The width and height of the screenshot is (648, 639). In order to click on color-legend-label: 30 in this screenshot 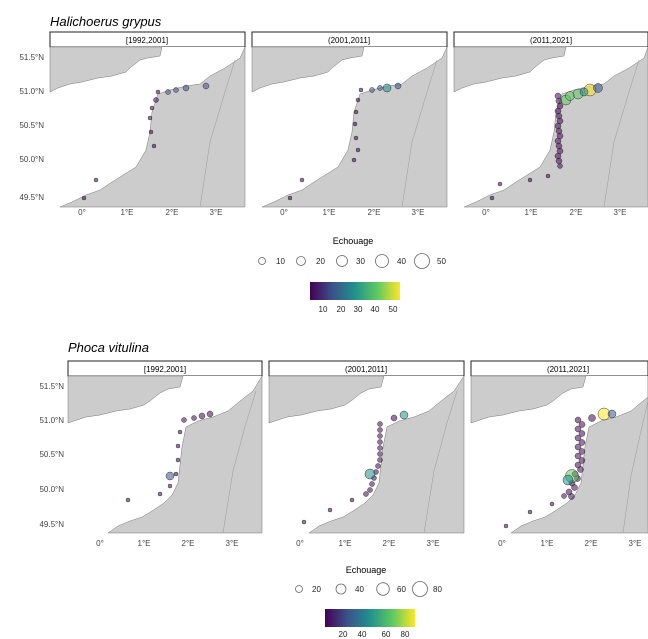, I will do `click(358, 309)`.